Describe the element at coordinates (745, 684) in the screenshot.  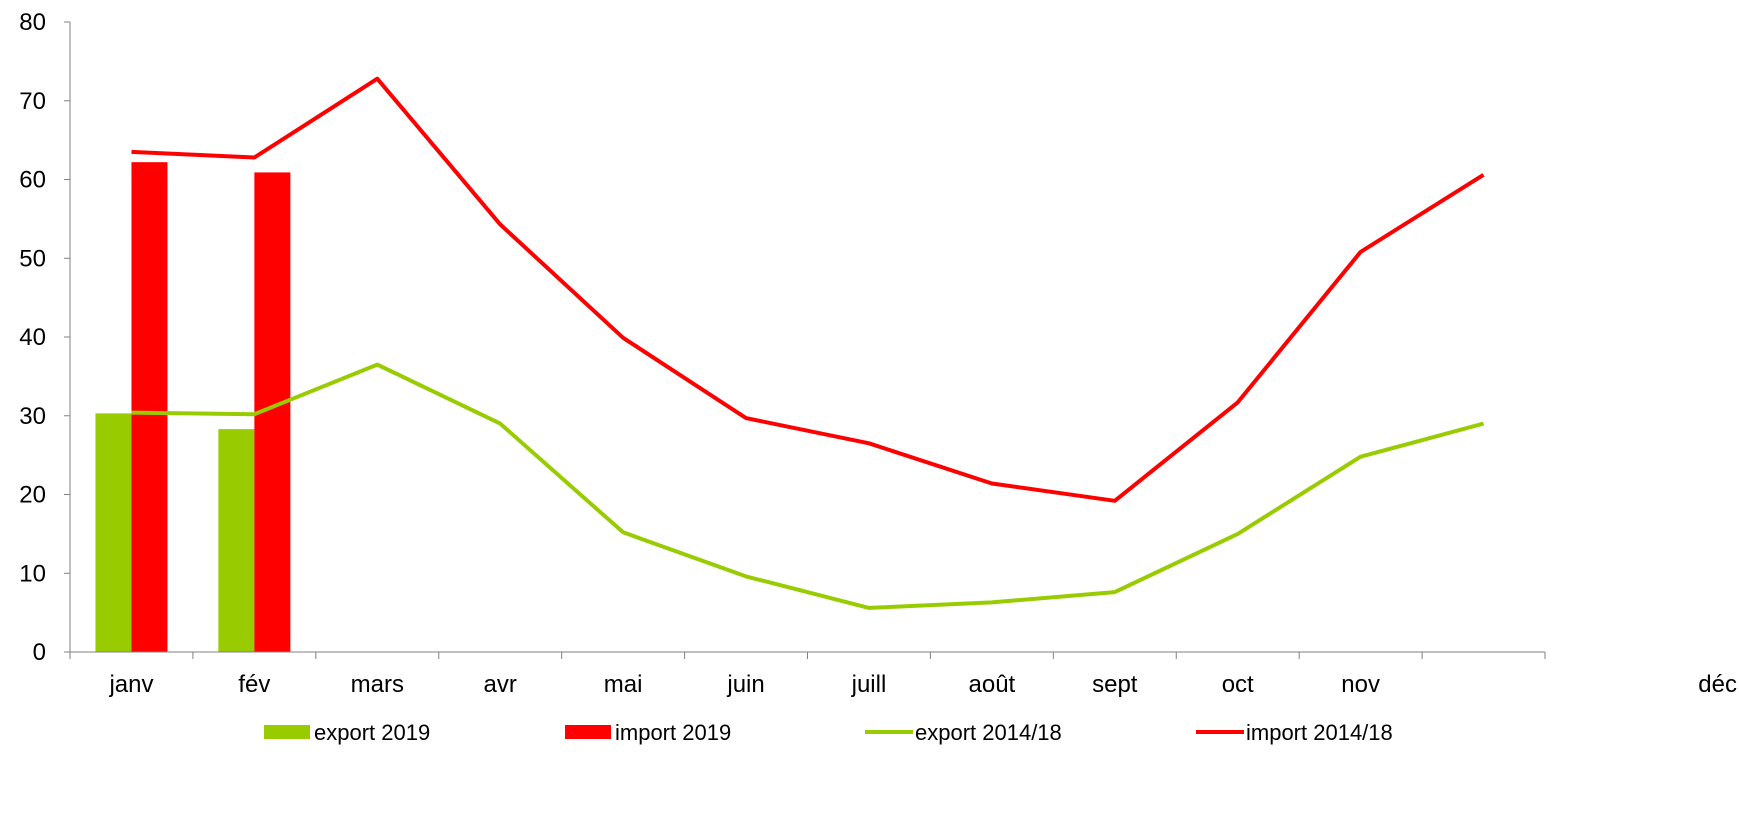
I see `x-tick-label-juin: juin` at that location.